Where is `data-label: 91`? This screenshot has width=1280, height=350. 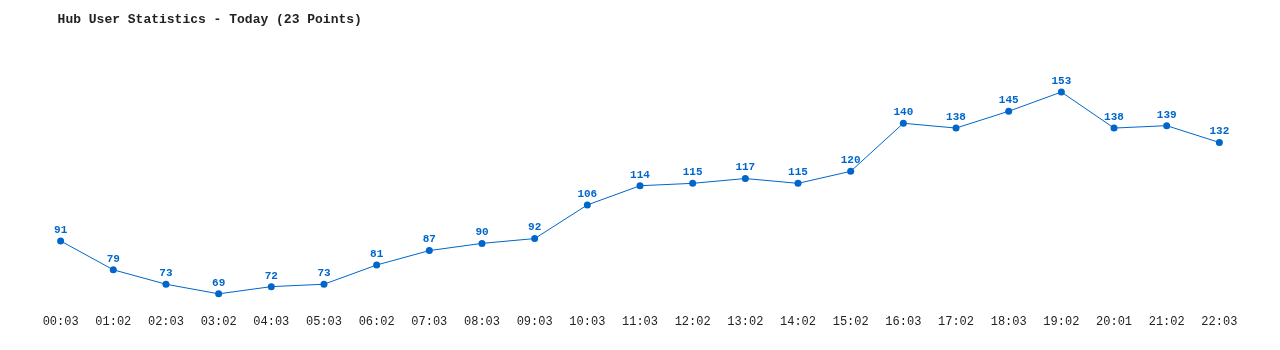 data-label: 91 is located at coordinates (61, 229).